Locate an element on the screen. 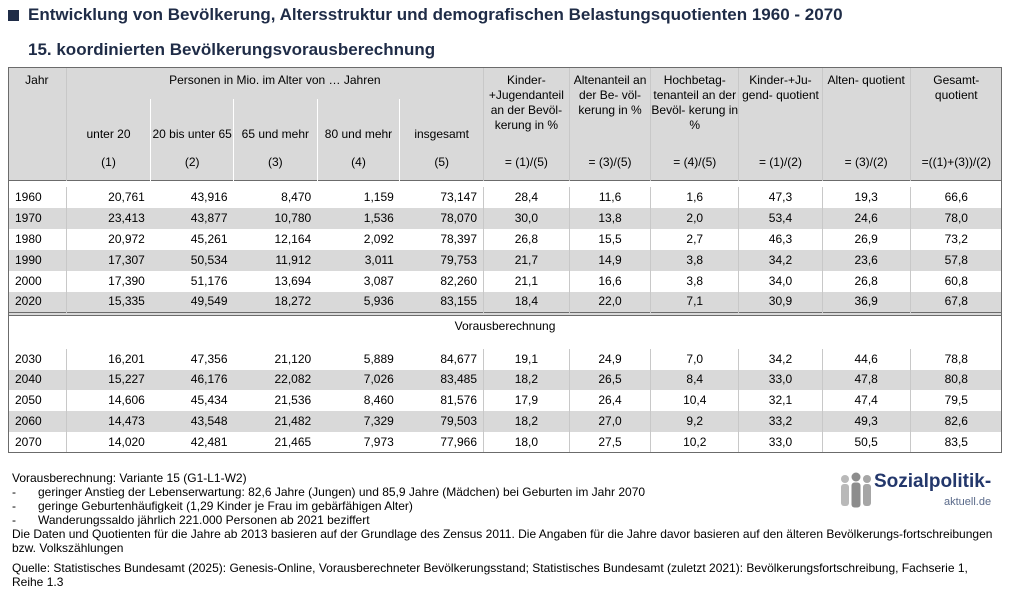 The width and height of the screenshot is (1012, 607). value-cell: 23,413 is located at coordinates (108, 218).